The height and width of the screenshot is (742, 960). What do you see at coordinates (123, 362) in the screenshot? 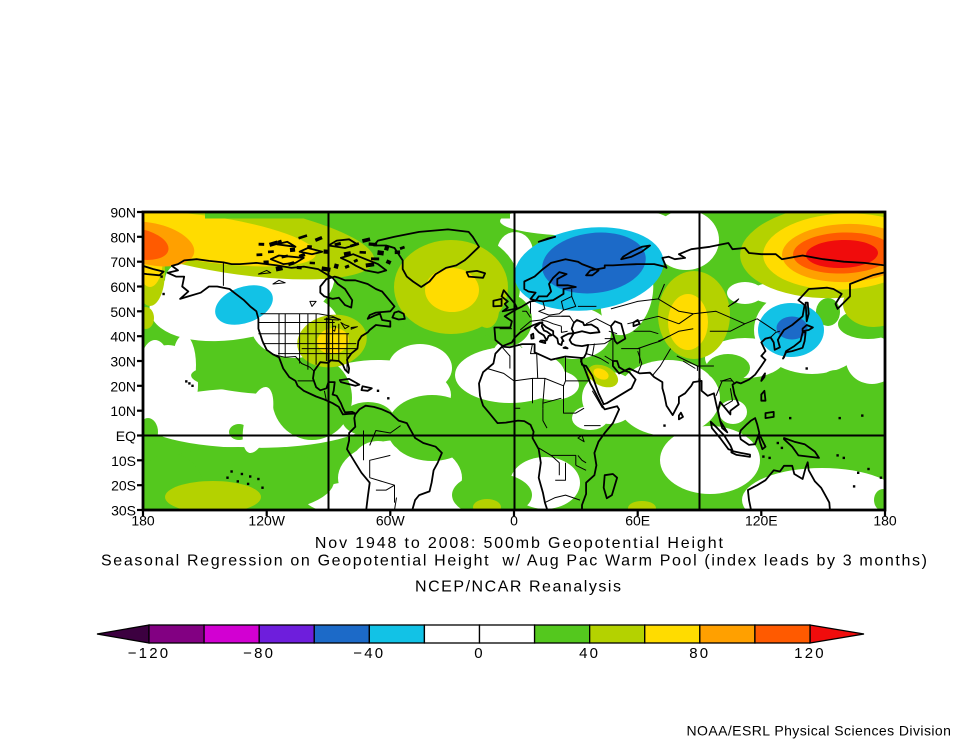
I see `svg-text: 30N` at bounding box center [123, 362].